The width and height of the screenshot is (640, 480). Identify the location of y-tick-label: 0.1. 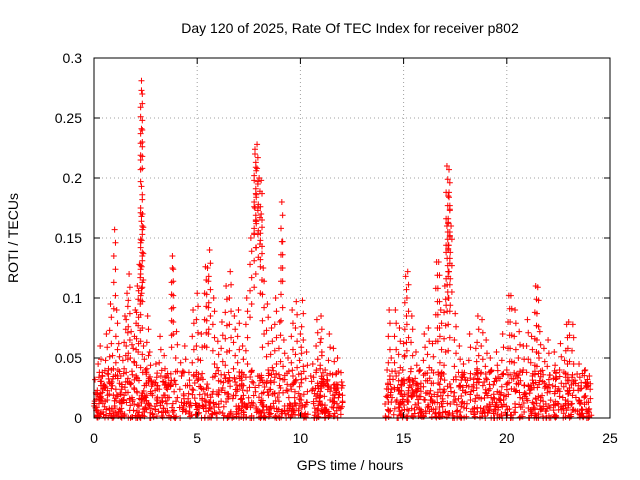
(73, 298).